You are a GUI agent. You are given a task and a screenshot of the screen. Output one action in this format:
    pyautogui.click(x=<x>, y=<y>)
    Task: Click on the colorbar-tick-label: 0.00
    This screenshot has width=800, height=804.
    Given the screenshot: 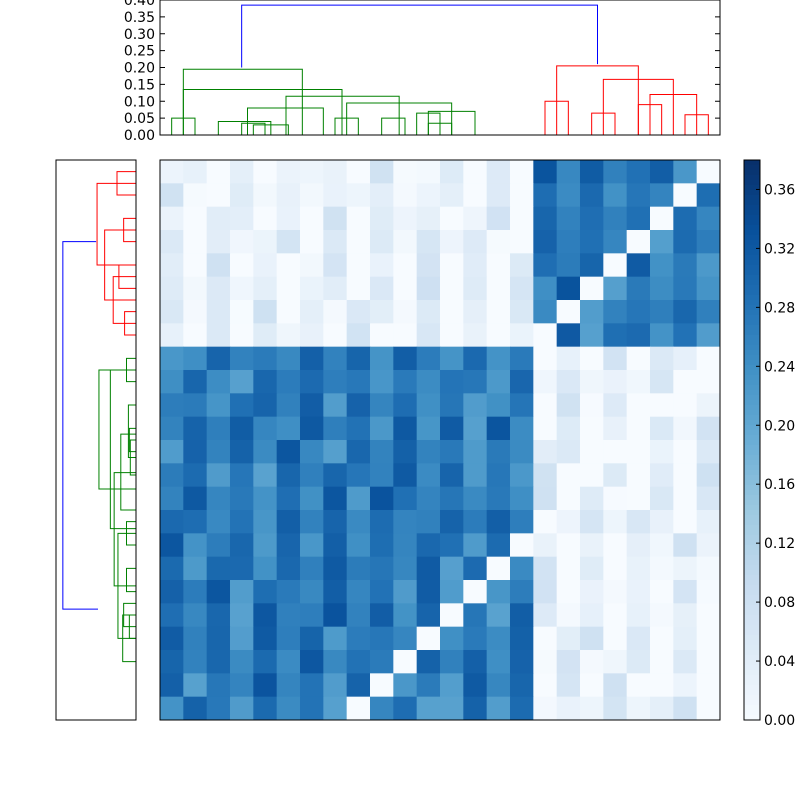 What is the action you would take?
    pyautogui.click(x=779, y=721)
    